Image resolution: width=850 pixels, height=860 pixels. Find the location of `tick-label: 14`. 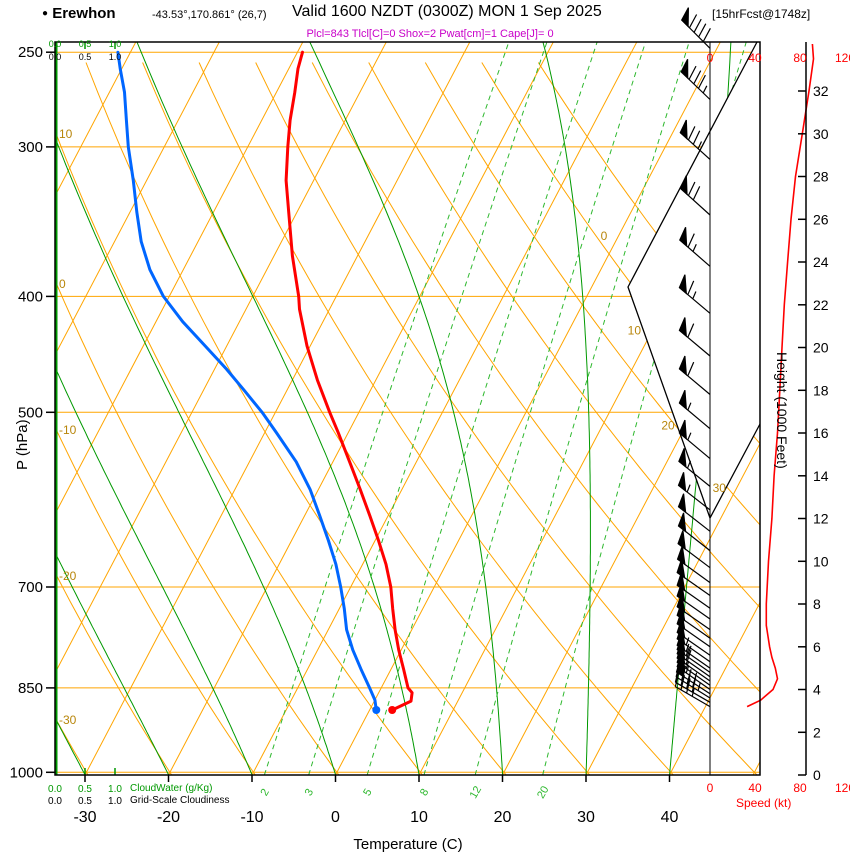

tick-label: 14 is located at coordinates (821, 476).